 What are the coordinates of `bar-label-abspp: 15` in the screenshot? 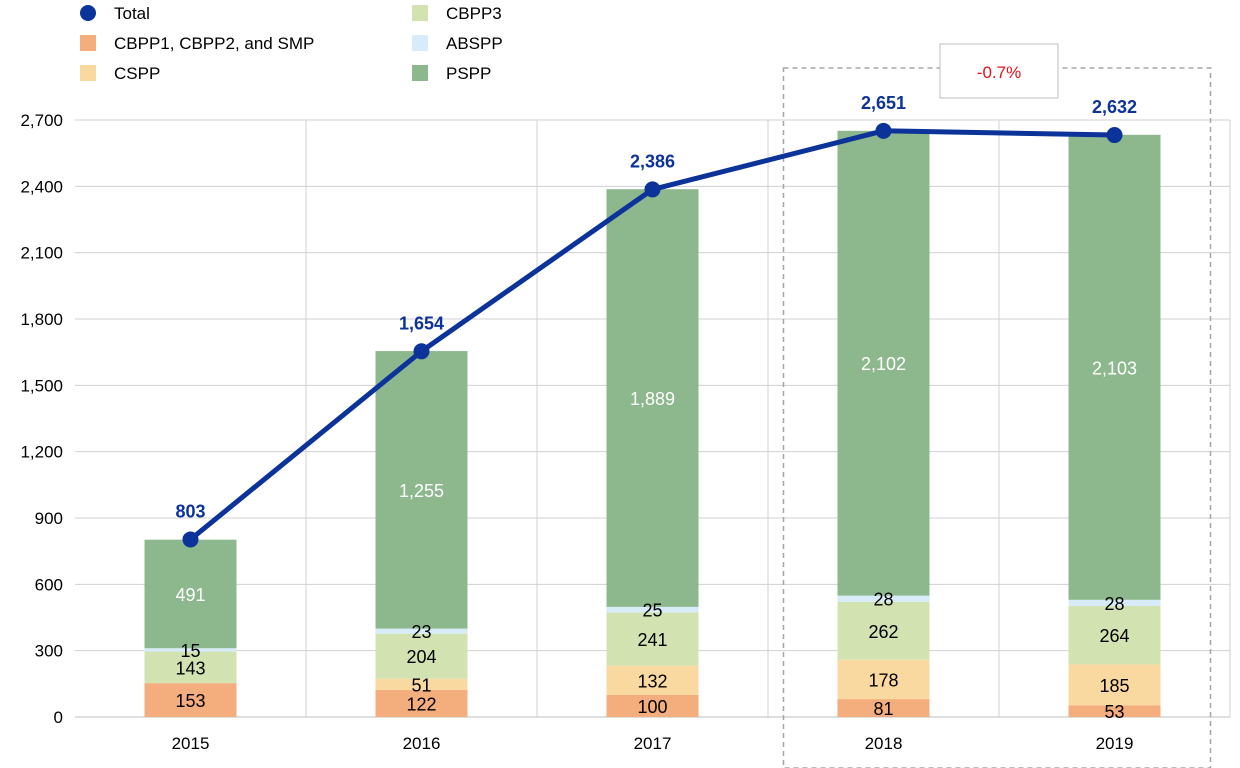 It's located at (190, 651).